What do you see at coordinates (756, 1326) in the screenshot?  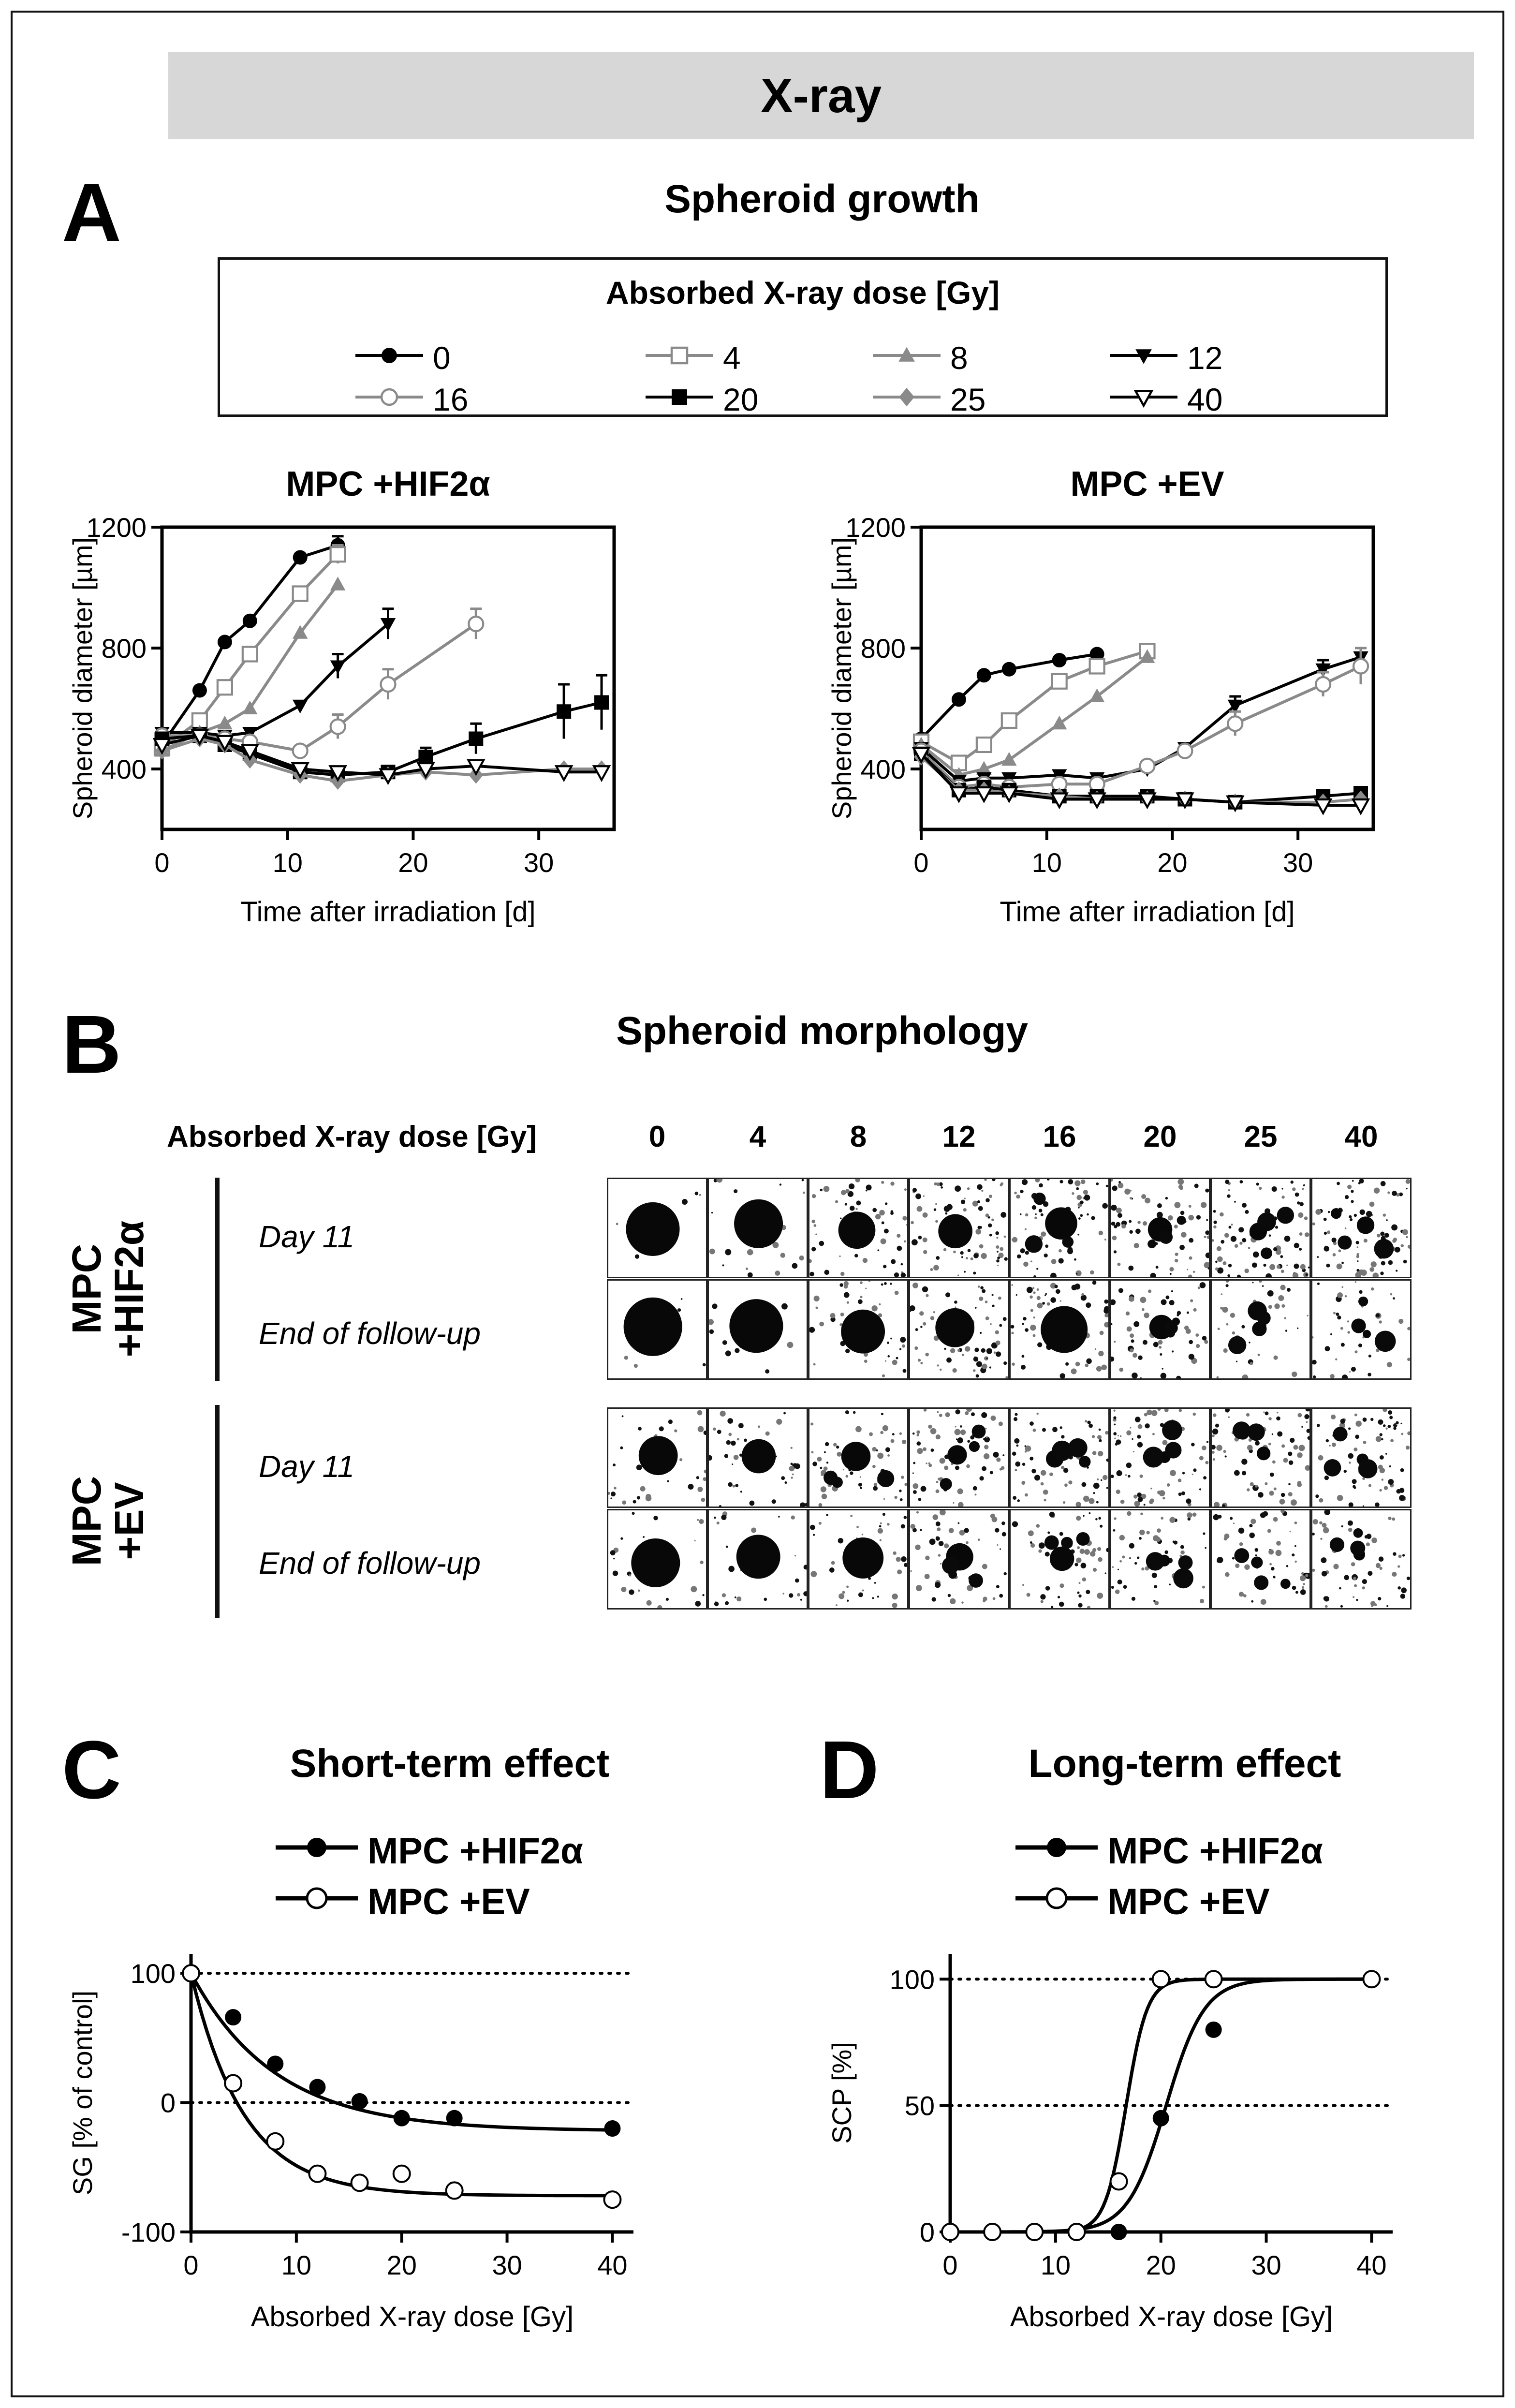 I see `spheroid-core` at bounding box center [756, 1326].